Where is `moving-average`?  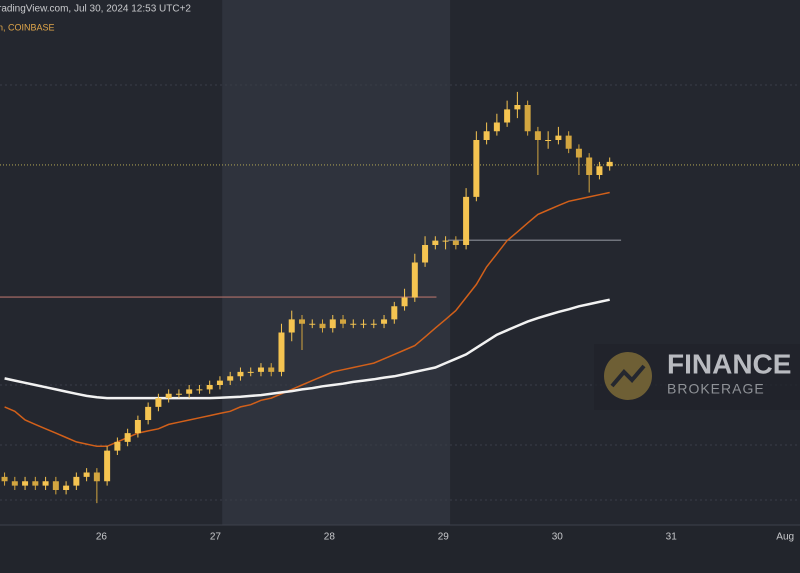 moving-average is located at coordinates (307, 349).